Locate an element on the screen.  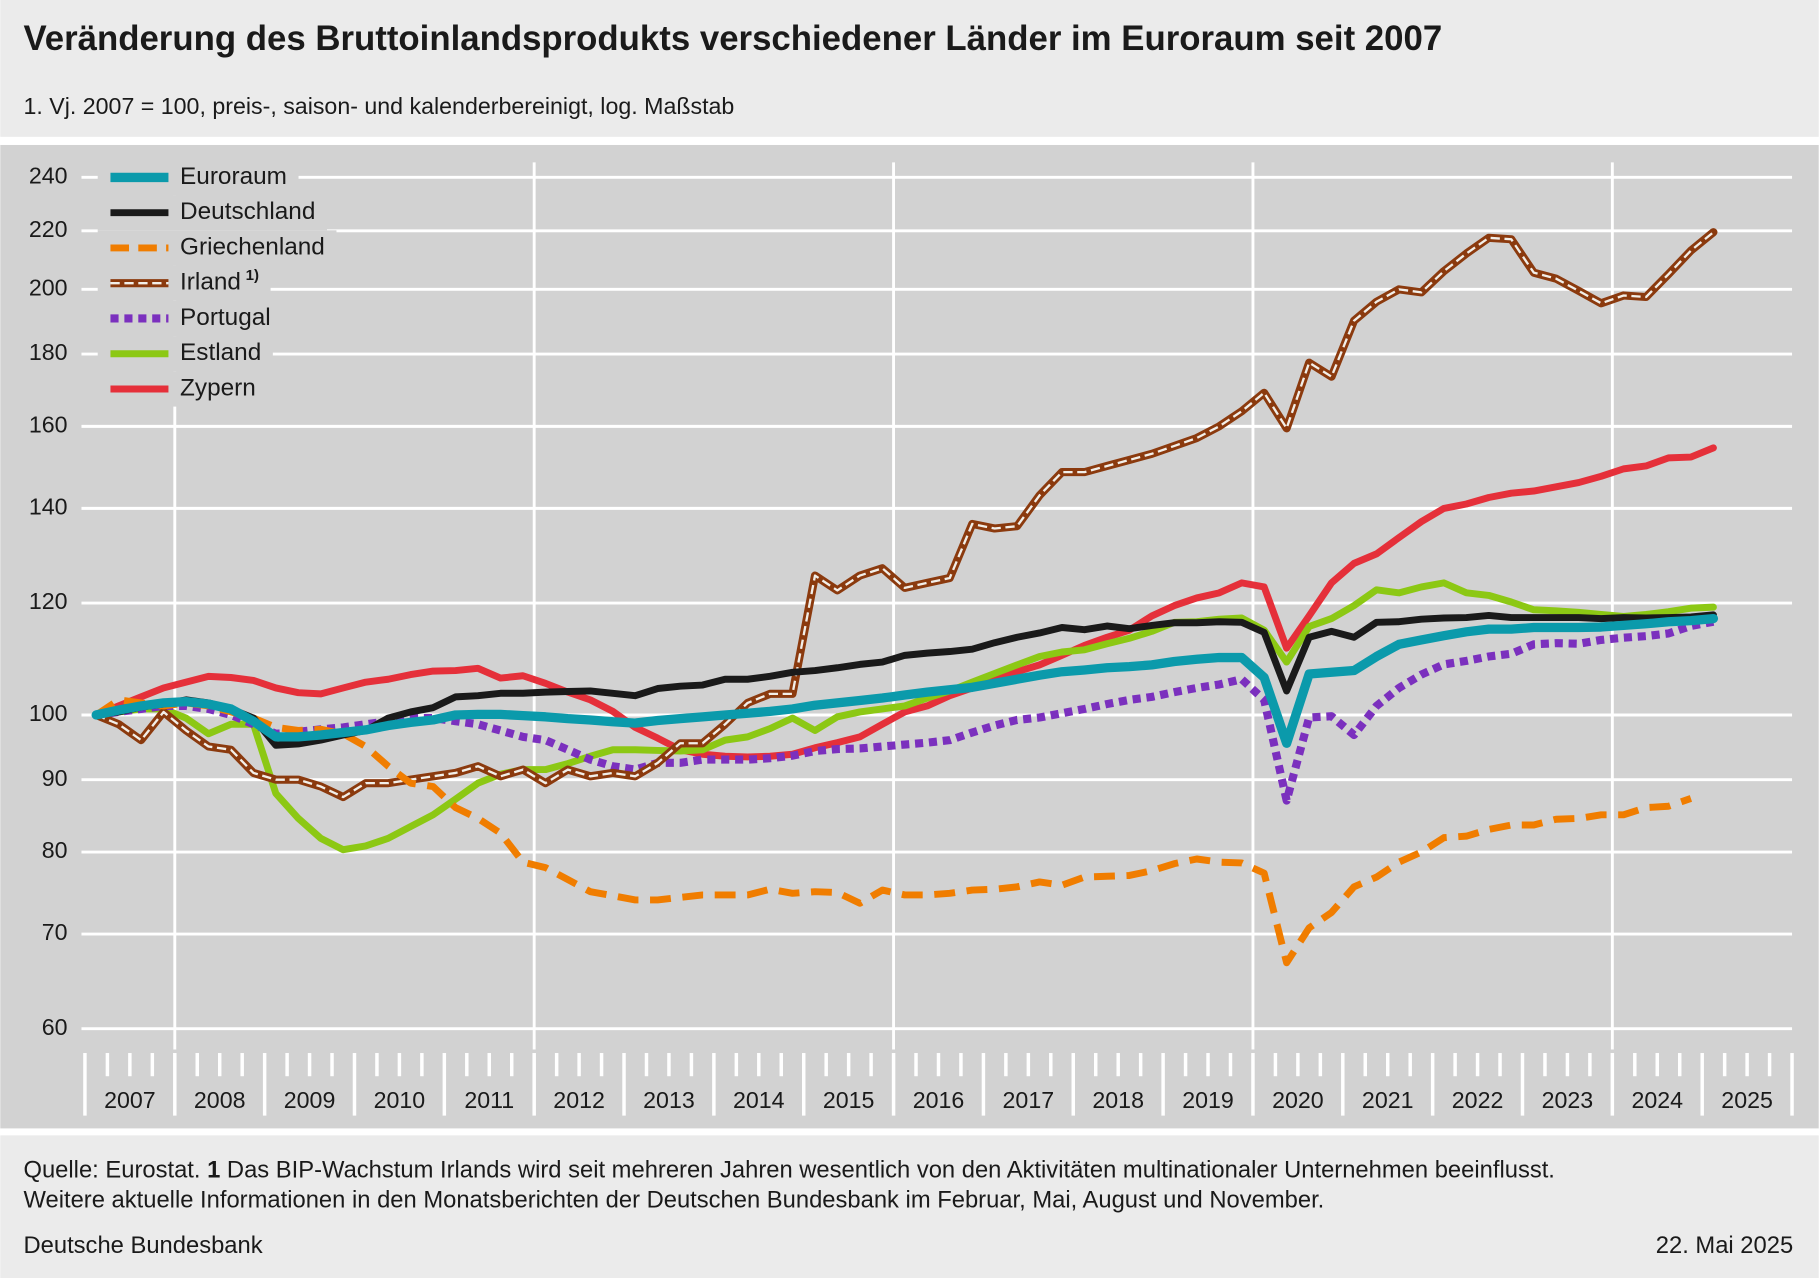
x-tick-label: 2016 is located at coordinates (939, 1100).